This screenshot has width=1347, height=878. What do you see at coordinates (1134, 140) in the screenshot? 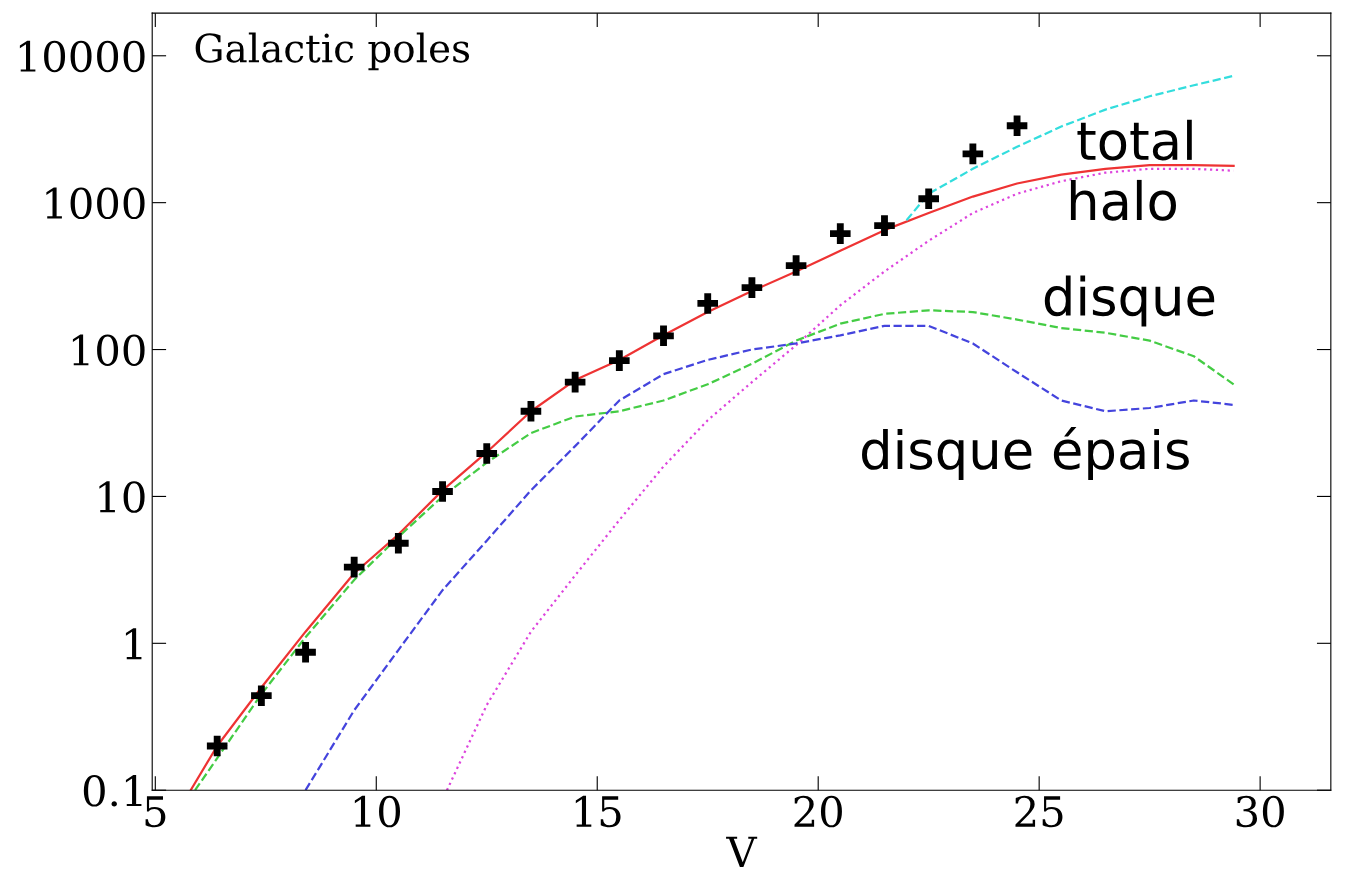
I see `series-label: total` at bounding box center [1134, 140].